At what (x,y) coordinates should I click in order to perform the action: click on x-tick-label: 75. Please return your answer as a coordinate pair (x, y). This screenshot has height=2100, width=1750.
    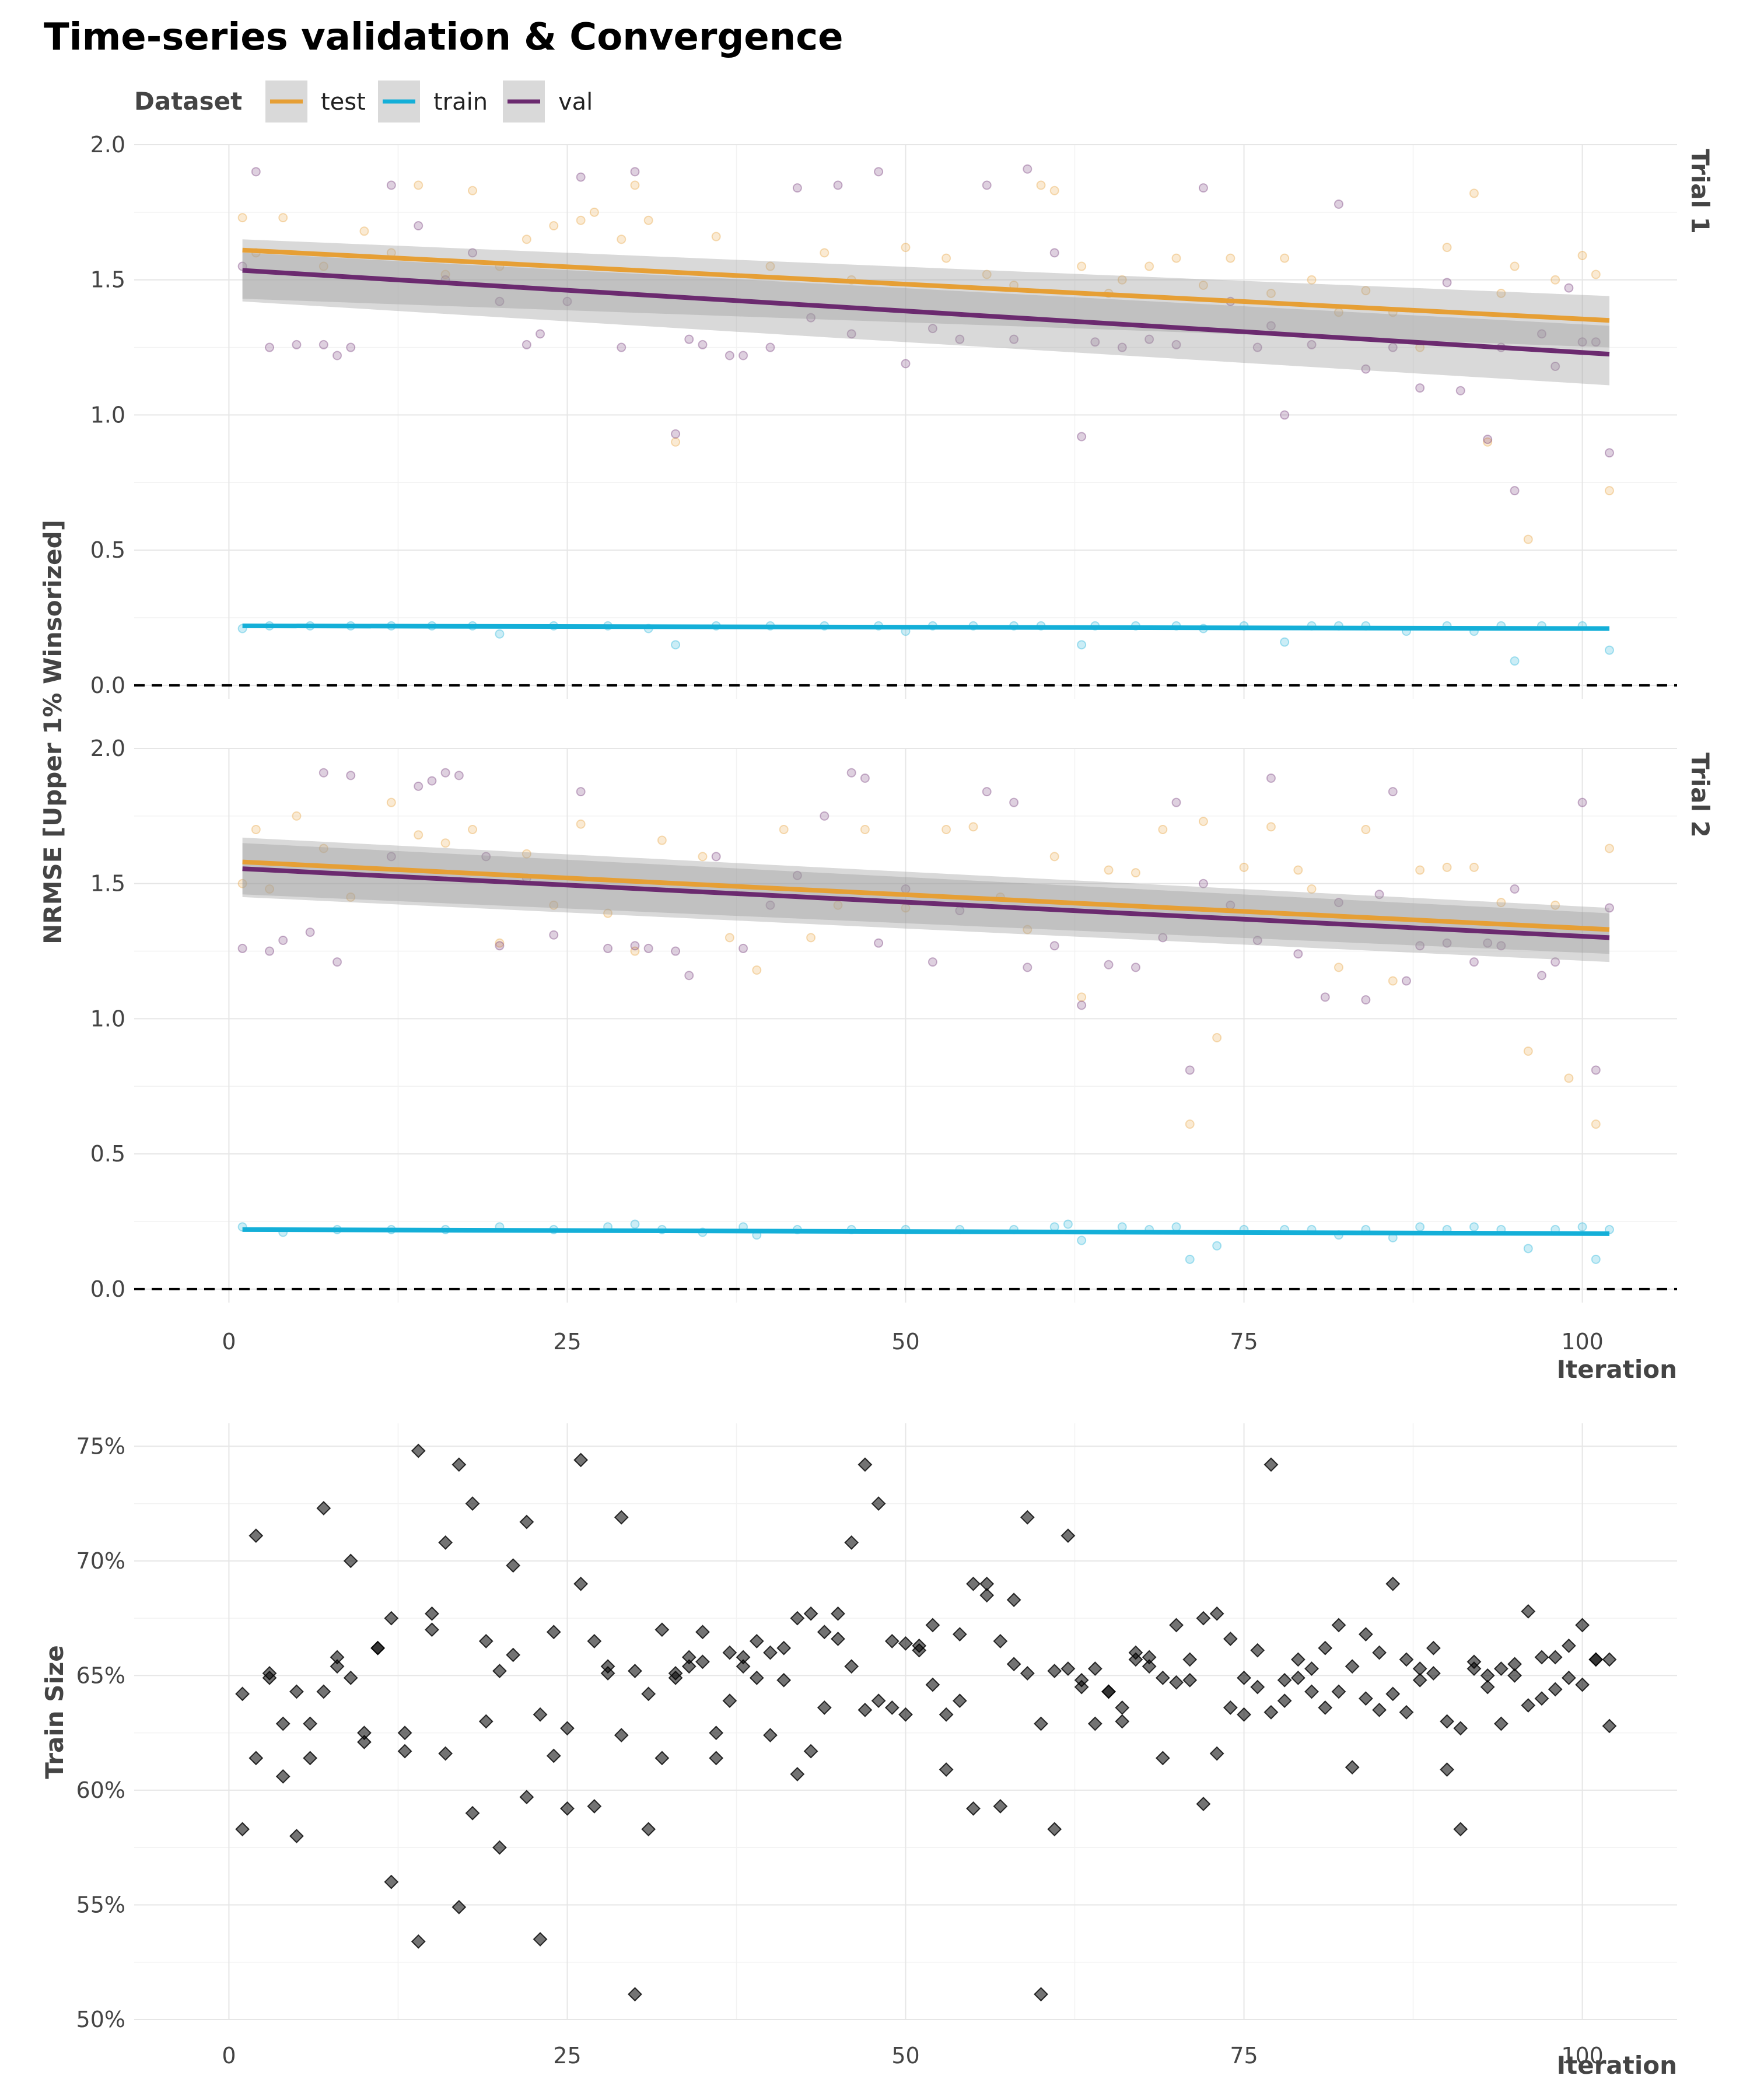
    Looking at the image, I should click on (1244, 1342).